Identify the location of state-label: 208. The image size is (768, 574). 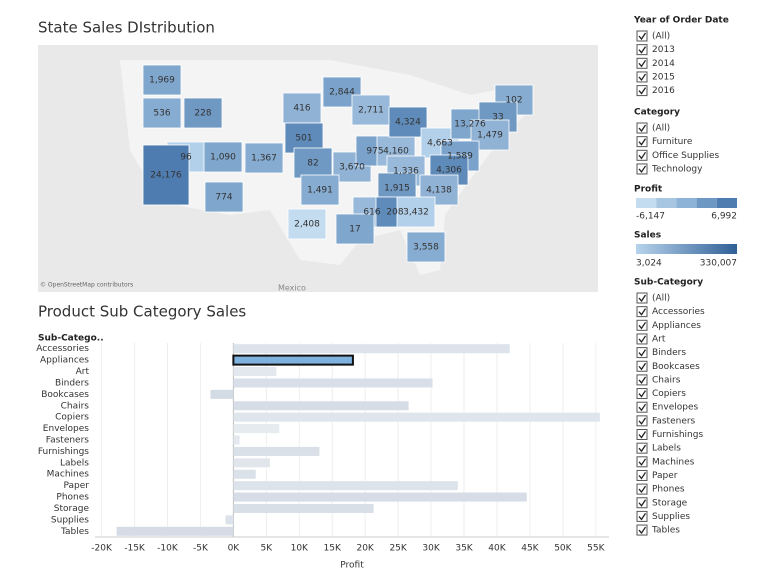
(394, 213).